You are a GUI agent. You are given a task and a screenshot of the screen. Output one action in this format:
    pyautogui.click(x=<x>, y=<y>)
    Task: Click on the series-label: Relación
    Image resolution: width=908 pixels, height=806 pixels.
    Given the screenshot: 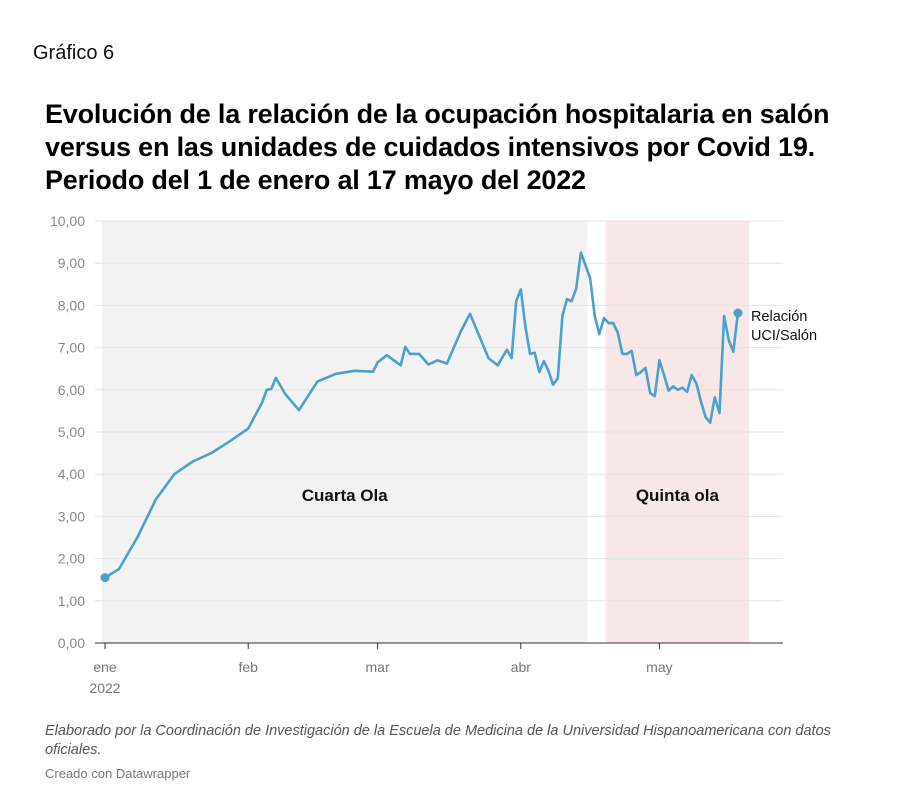 What is the action you would take?
    pyautogui.click(x=779, y=317)
    